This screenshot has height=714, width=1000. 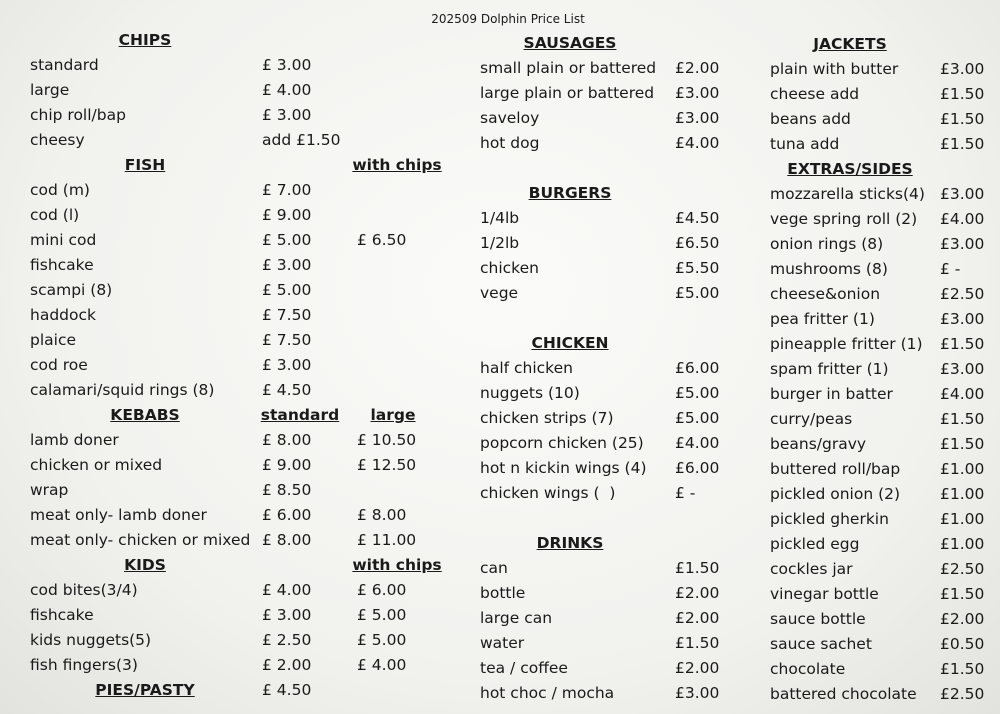 I want to click on item-name: calamari/squid rings (8), so click(x=122, y=390).